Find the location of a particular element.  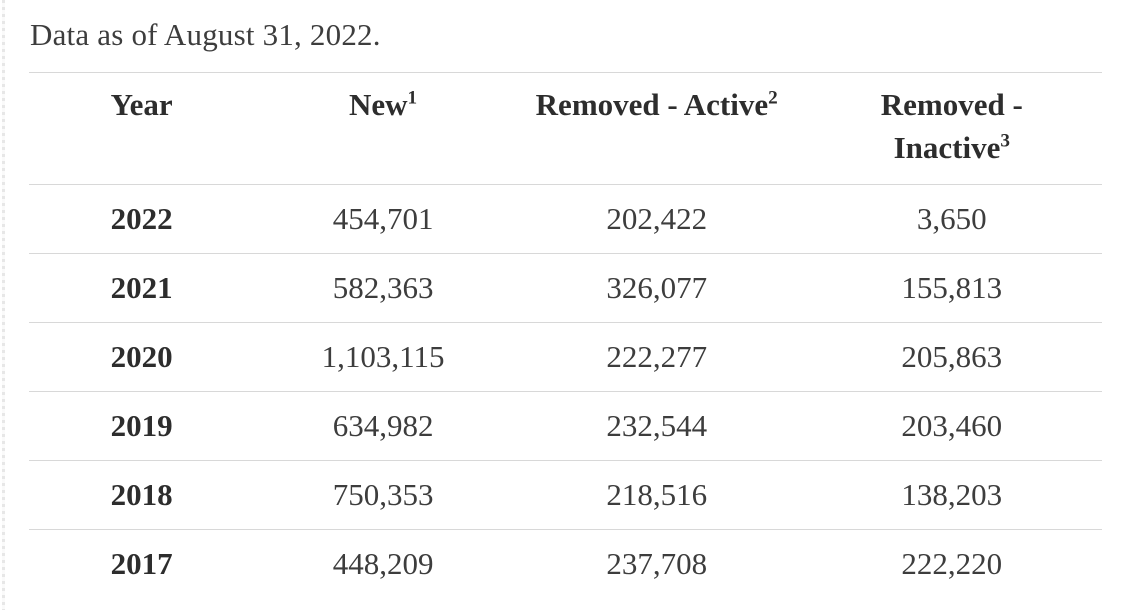

new-cell: 634,982 is located at coordinates (383, 425).